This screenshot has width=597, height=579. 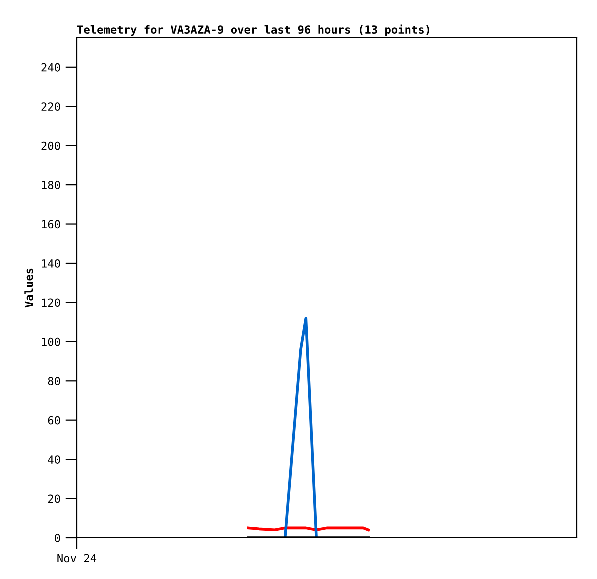 What do you see at coordinates (54, 460) in the screenshot?
I see `y-tick-label: 40` at bounding box center [54, 460].